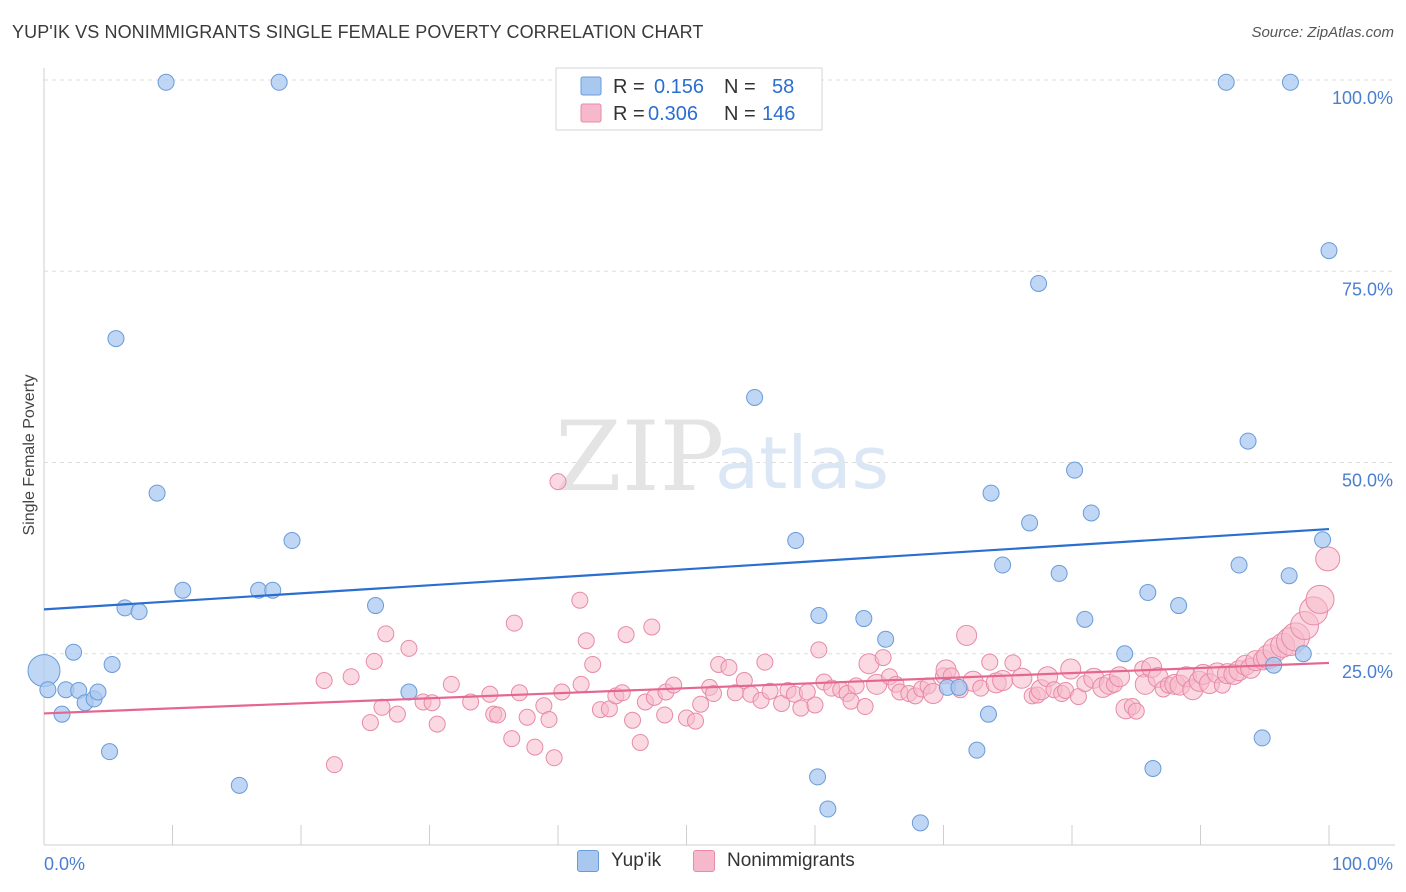  What do you see at coordinates (588, 861) in the screenshot?
I see `legend-swatch-yupik-bottom` at bounding box center [588, 861].